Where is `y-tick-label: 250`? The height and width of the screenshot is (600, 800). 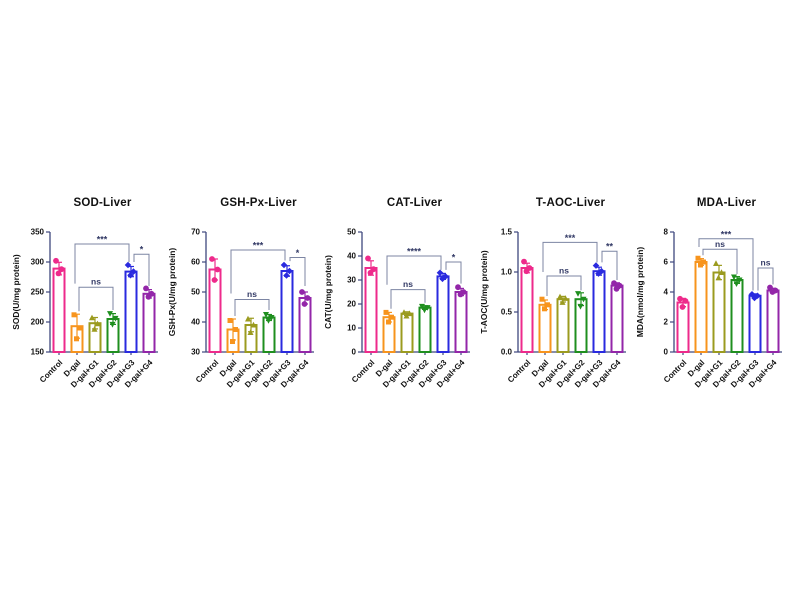
y-tick-label: 250 is located at coordinates (38, 292).